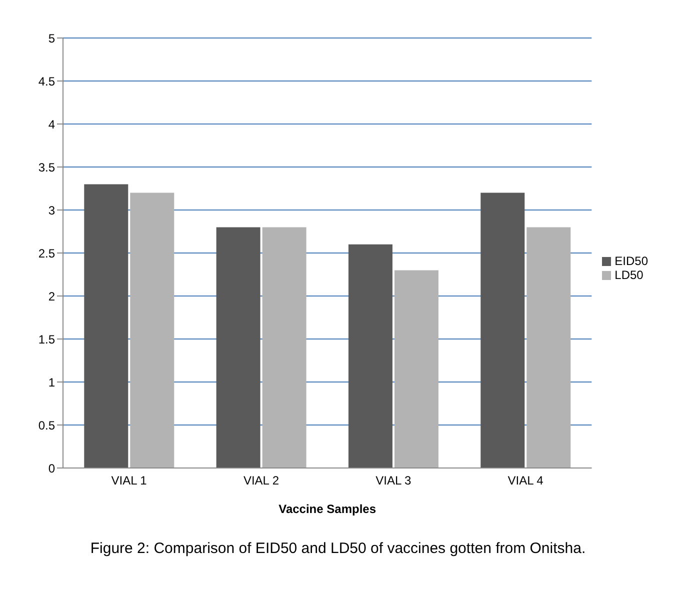  Describe the element at coordinates (338, 548) in the screenshot. I see `caption: Figure 2: Comparison of EID50 and LD50 of vaccines gotten from Onitsha.` at that location.